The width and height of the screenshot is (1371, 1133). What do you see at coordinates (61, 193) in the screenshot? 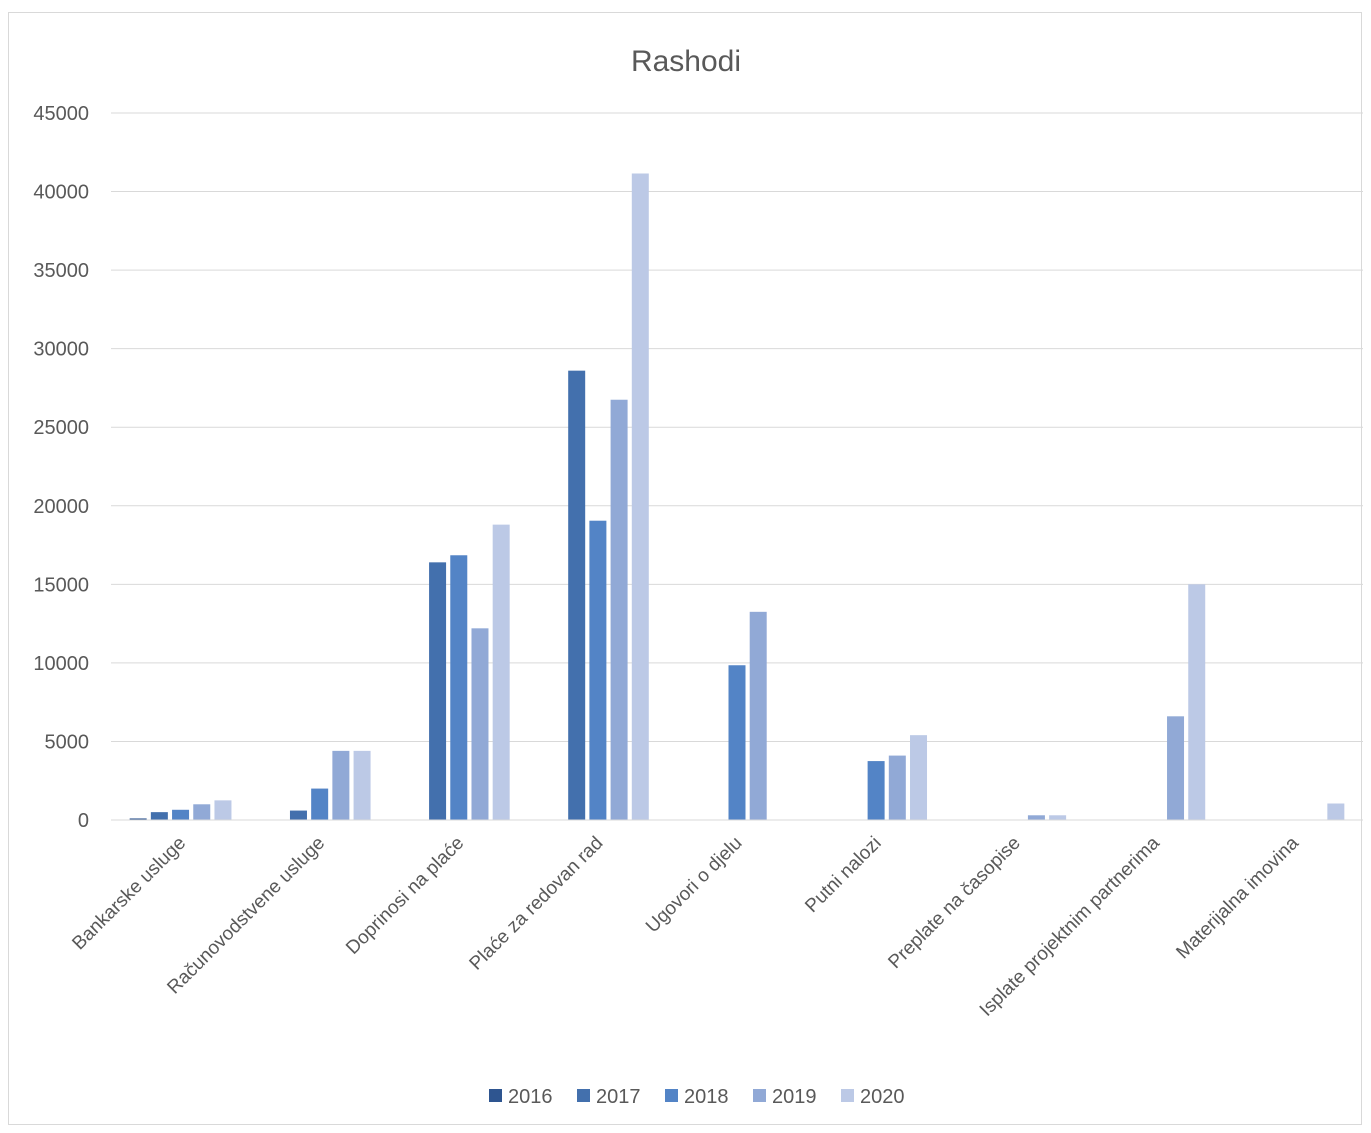
I see `y-tick-label: 40000` at bounding box center [61, 193].